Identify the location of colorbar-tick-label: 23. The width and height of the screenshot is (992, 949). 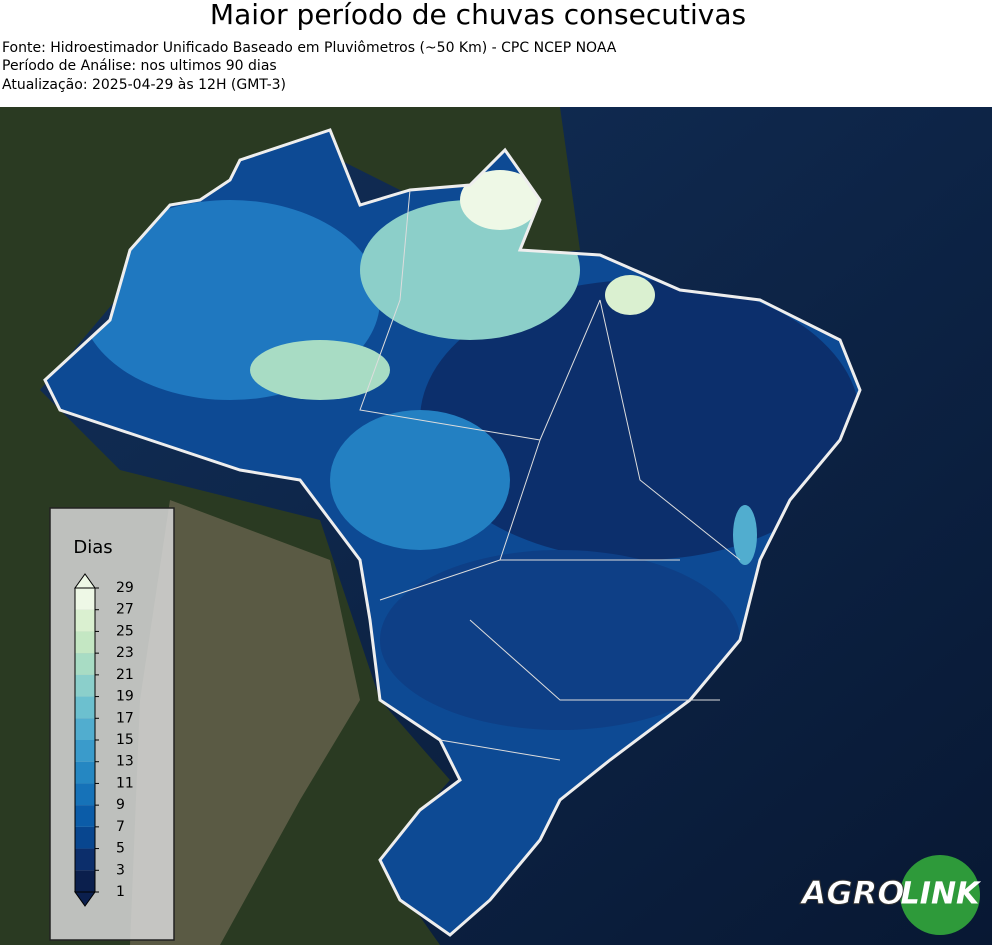
(125, 653).